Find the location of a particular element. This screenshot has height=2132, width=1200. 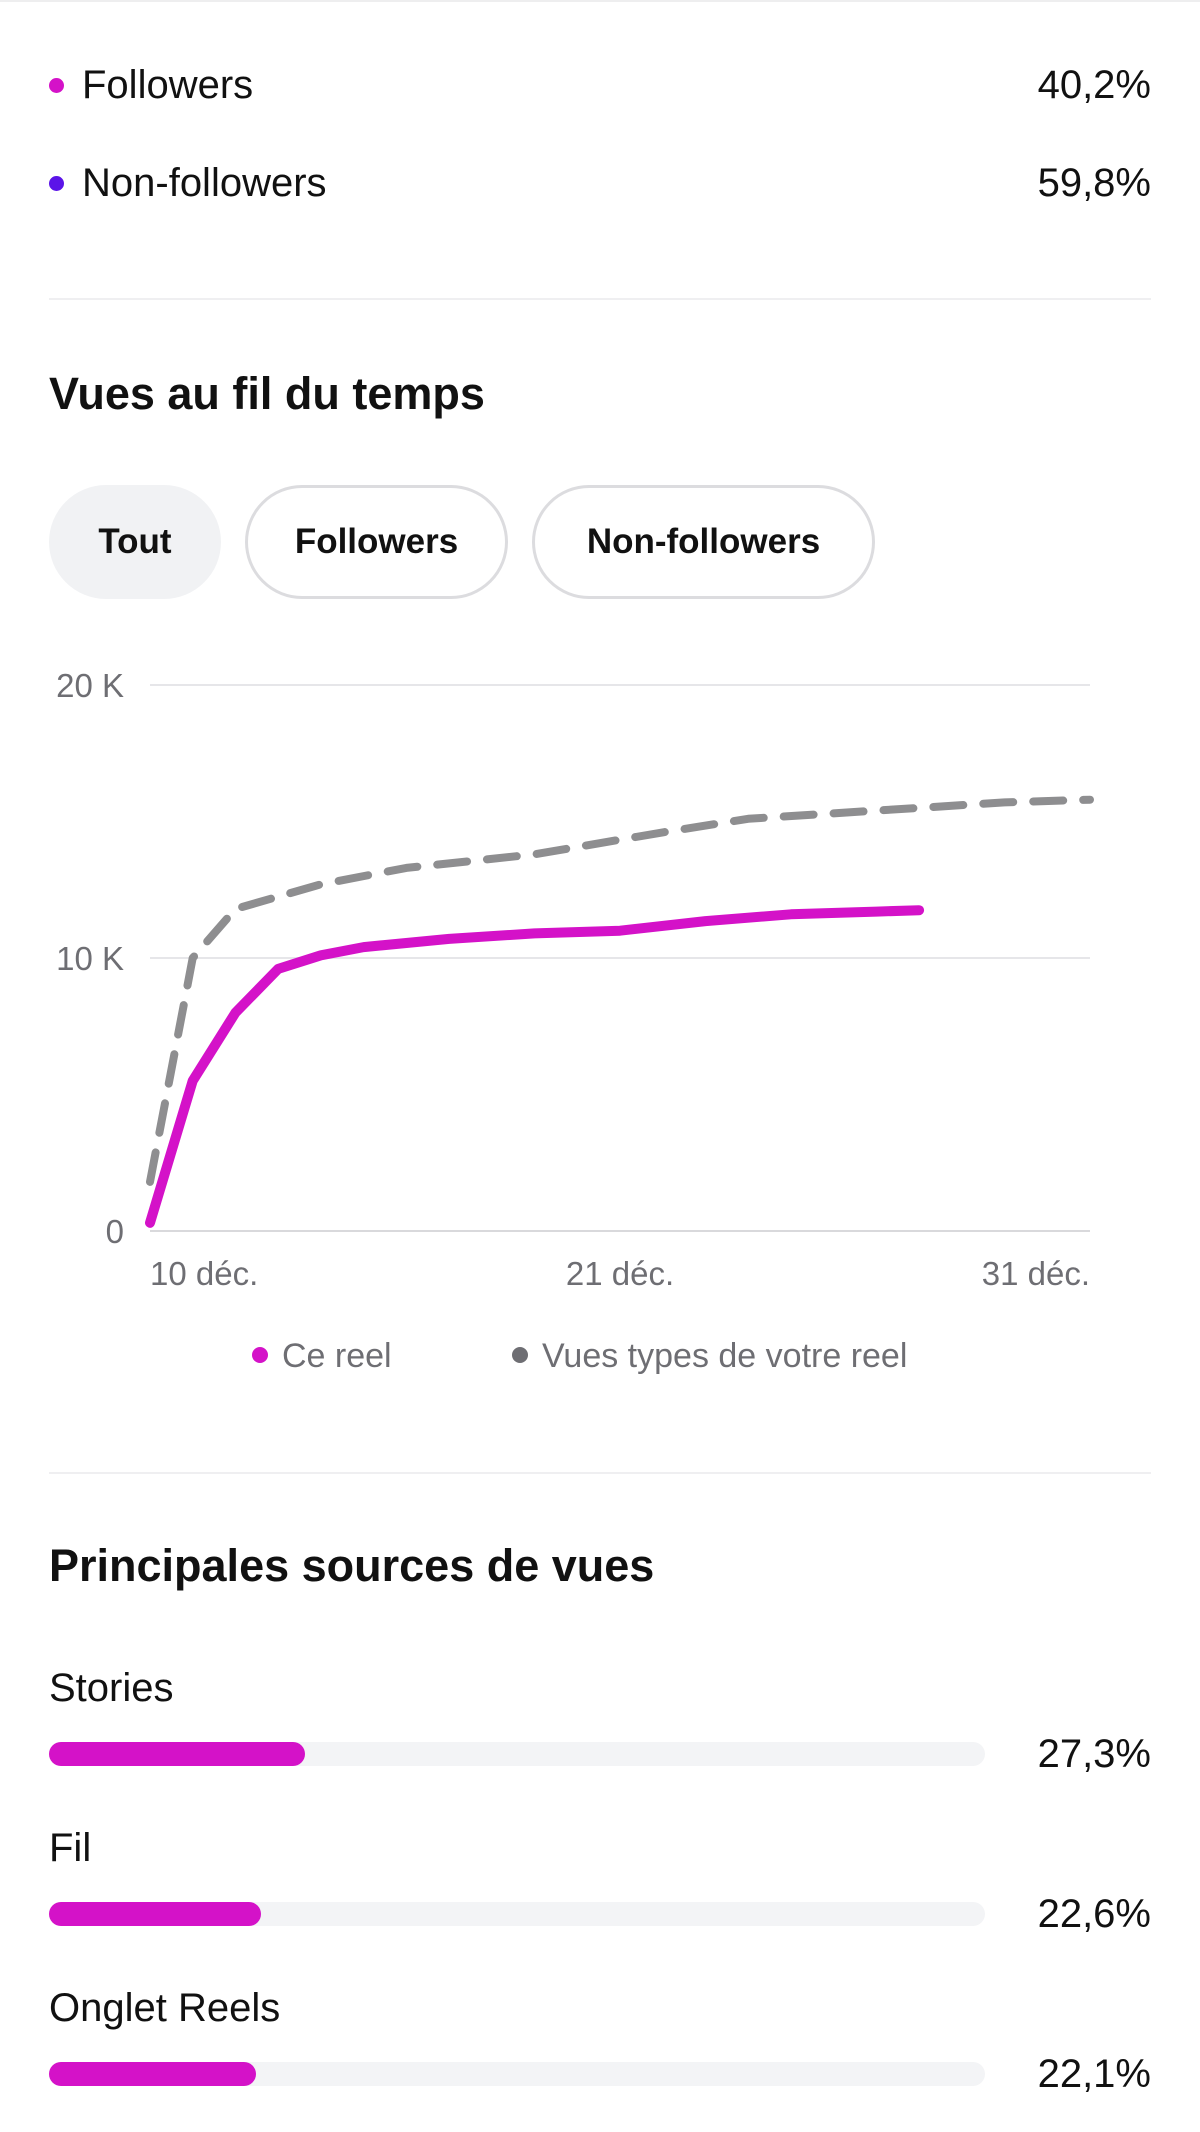

audience-row-non-followers: Non-followers 59,8% is located at coordinates (600, 183).